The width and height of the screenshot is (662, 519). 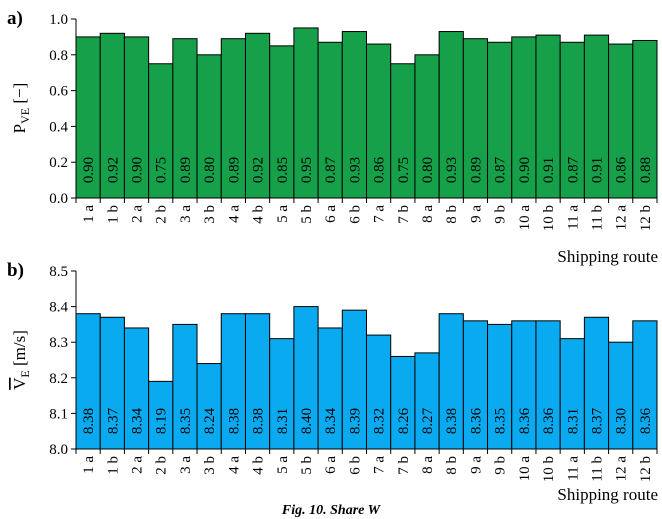 I want to click on panel-b-y-axis-title: VE [m/s], so click(x=21, y=360).